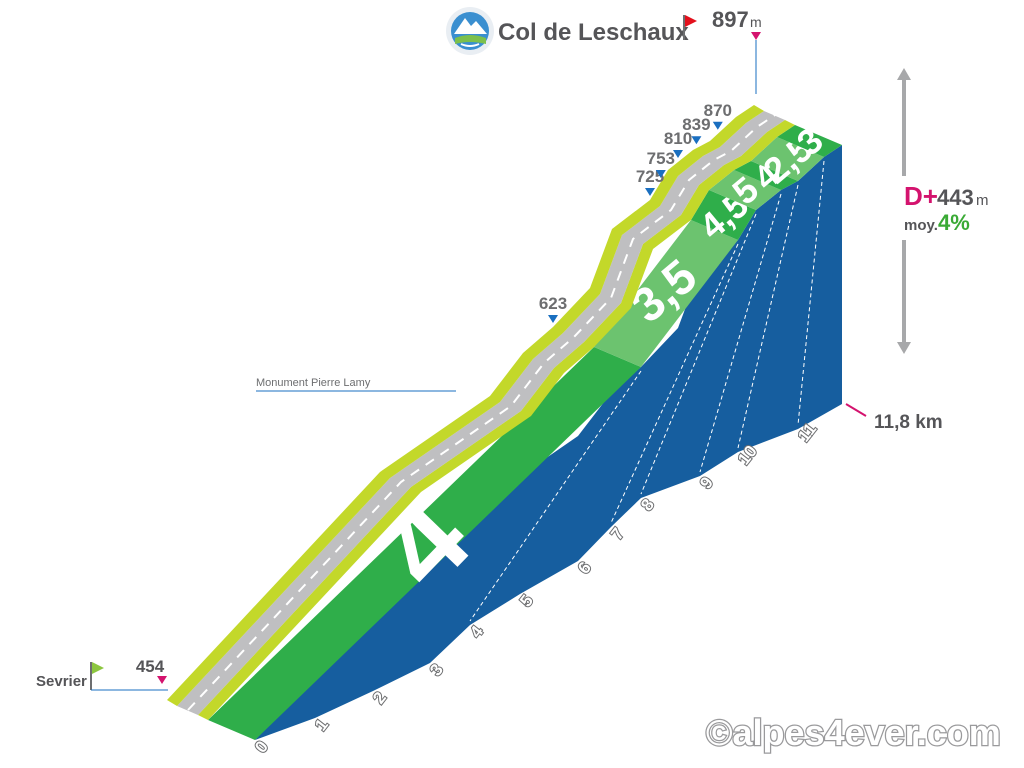  What do you see at coordinates (593, 32) in the screenshot?
I see `summit-name: Col de Leschaux` at bounding box center [593, 32].